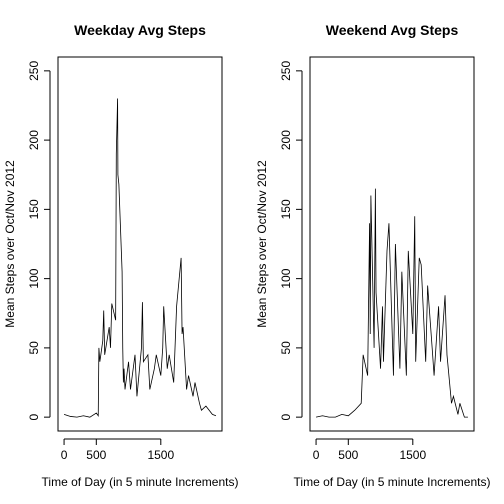 The height and width of the screenshot is (504, 504). Describe the element at coordinates (392, 30) in the screenshot. I see `chart-title: Weekend Avg Steps` at that location.